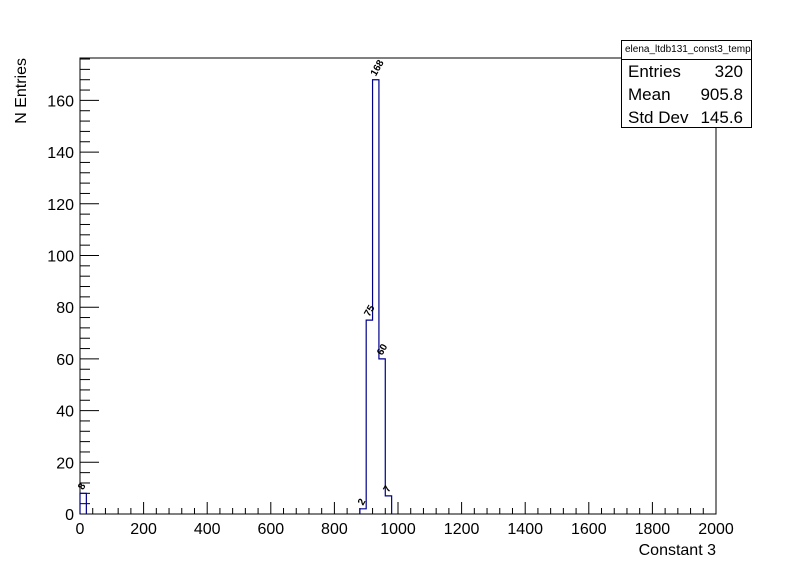 The width and height of the screenshot is (796, 572). What do you see at coordinates (60, 153) in the screenshot?
I see `y-tick-label: 140` at bounding box center [60, 153].